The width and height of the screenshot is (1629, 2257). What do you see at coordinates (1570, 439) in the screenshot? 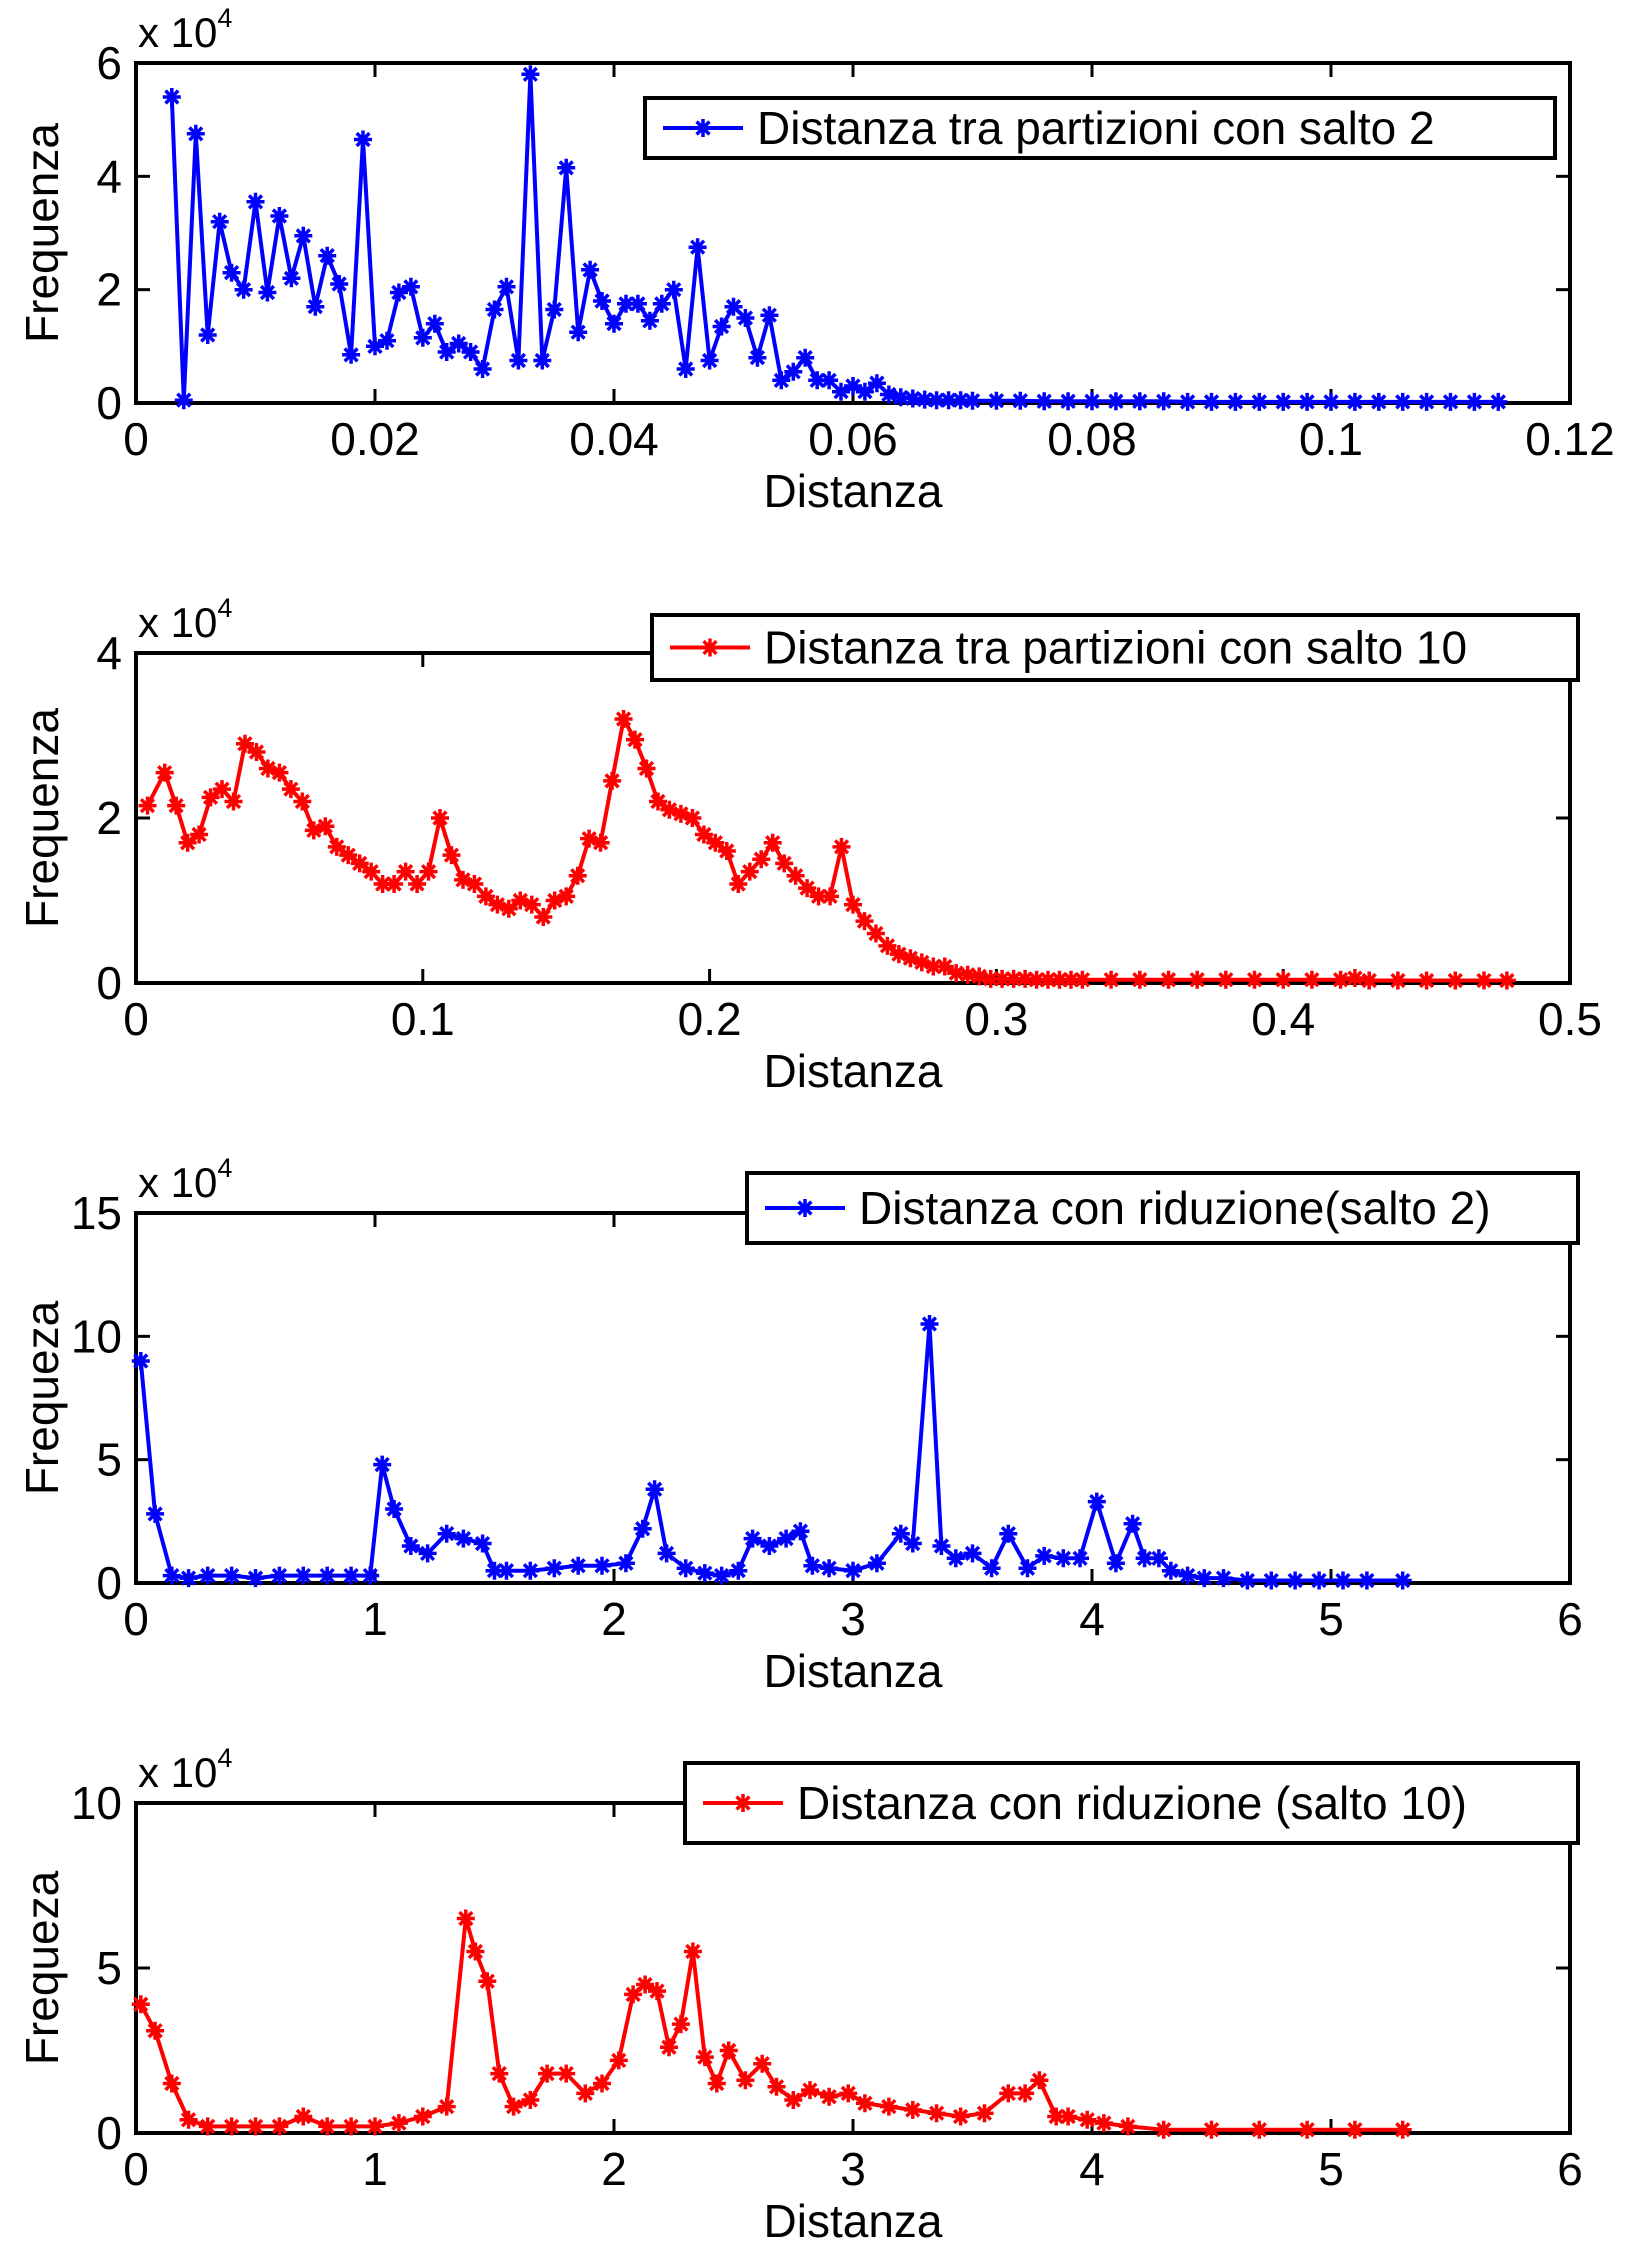
I see `x-tick-label: 0.12` at bounding box center [1570, 439].